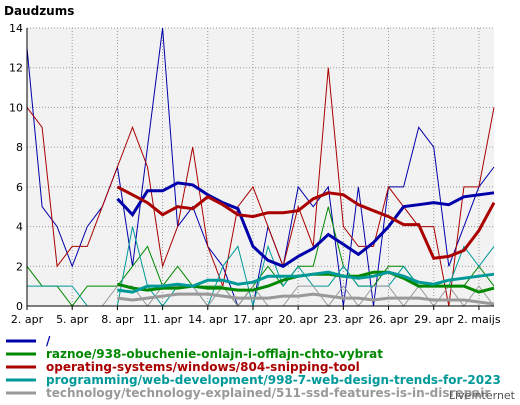 This screenshot has height=405, width=520. I want to click on y-tick-label: 12, so click(16, 68).